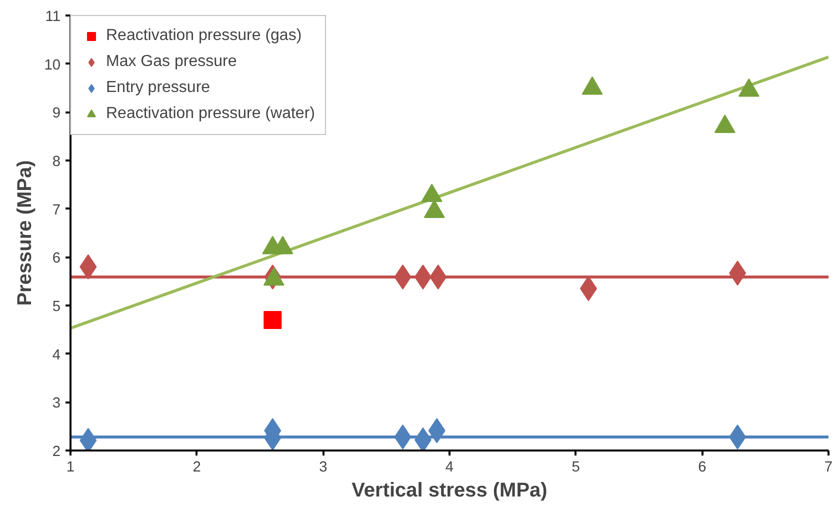 The width and height of the screenshot is (838, 510). Describe the element at coordinates (171, 62) in the screenshot. I see `legend-label: Max Gas pressure` at that location.